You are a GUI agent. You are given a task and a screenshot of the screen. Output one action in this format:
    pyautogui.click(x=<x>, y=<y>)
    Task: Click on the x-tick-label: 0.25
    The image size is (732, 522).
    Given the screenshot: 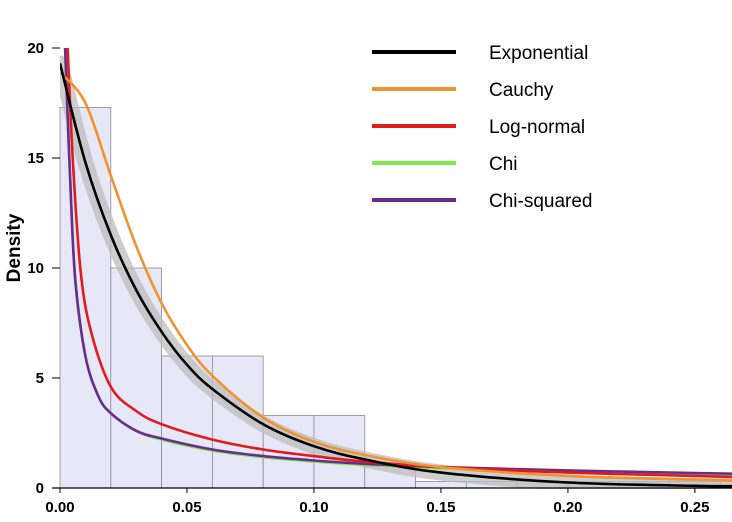 What is the action you would take?
    pyautogui.click(x=694, y=507)
    